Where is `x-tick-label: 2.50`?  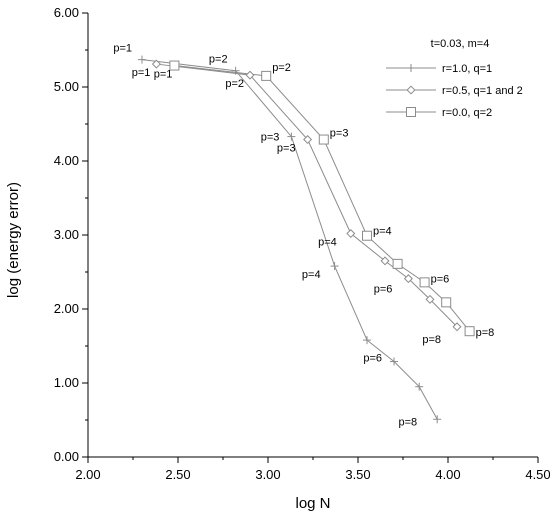
x-tick-label: 2.50 is located at coordinates (177, 474).